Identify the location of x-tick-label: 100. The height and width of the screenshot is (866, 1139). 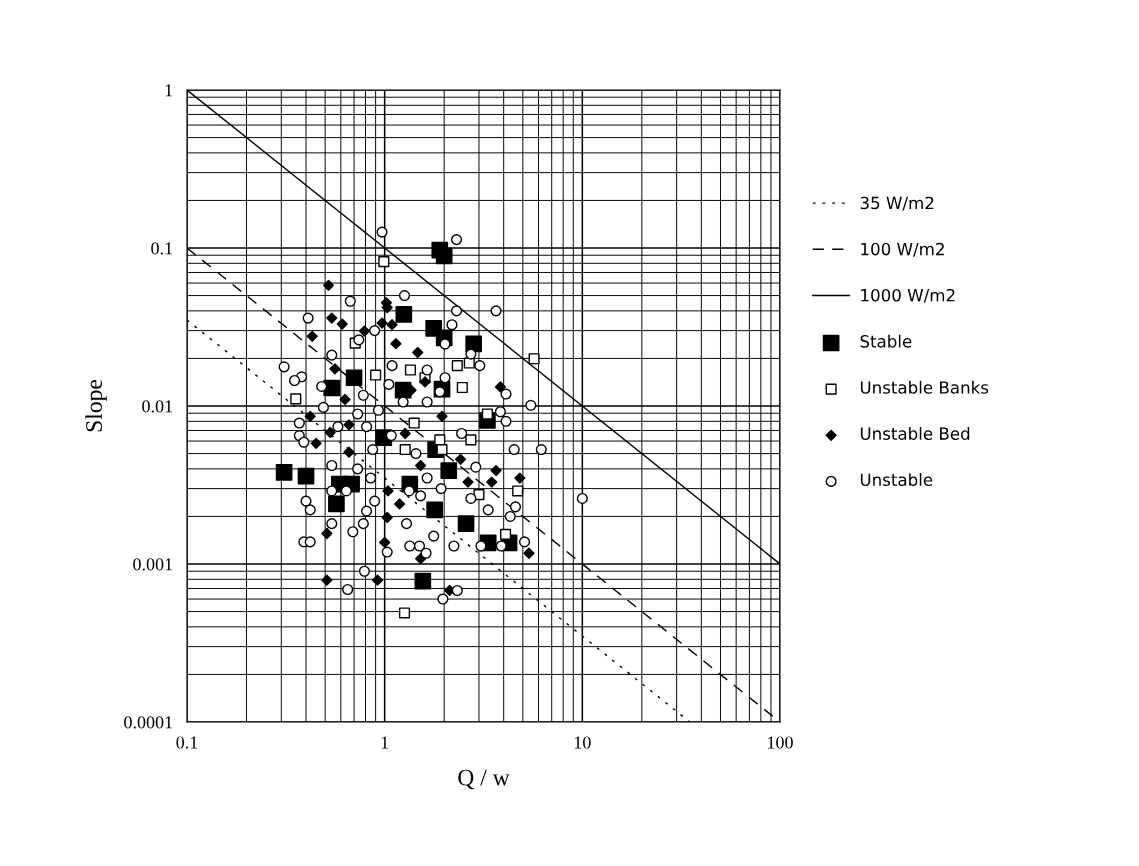
(780, 742).